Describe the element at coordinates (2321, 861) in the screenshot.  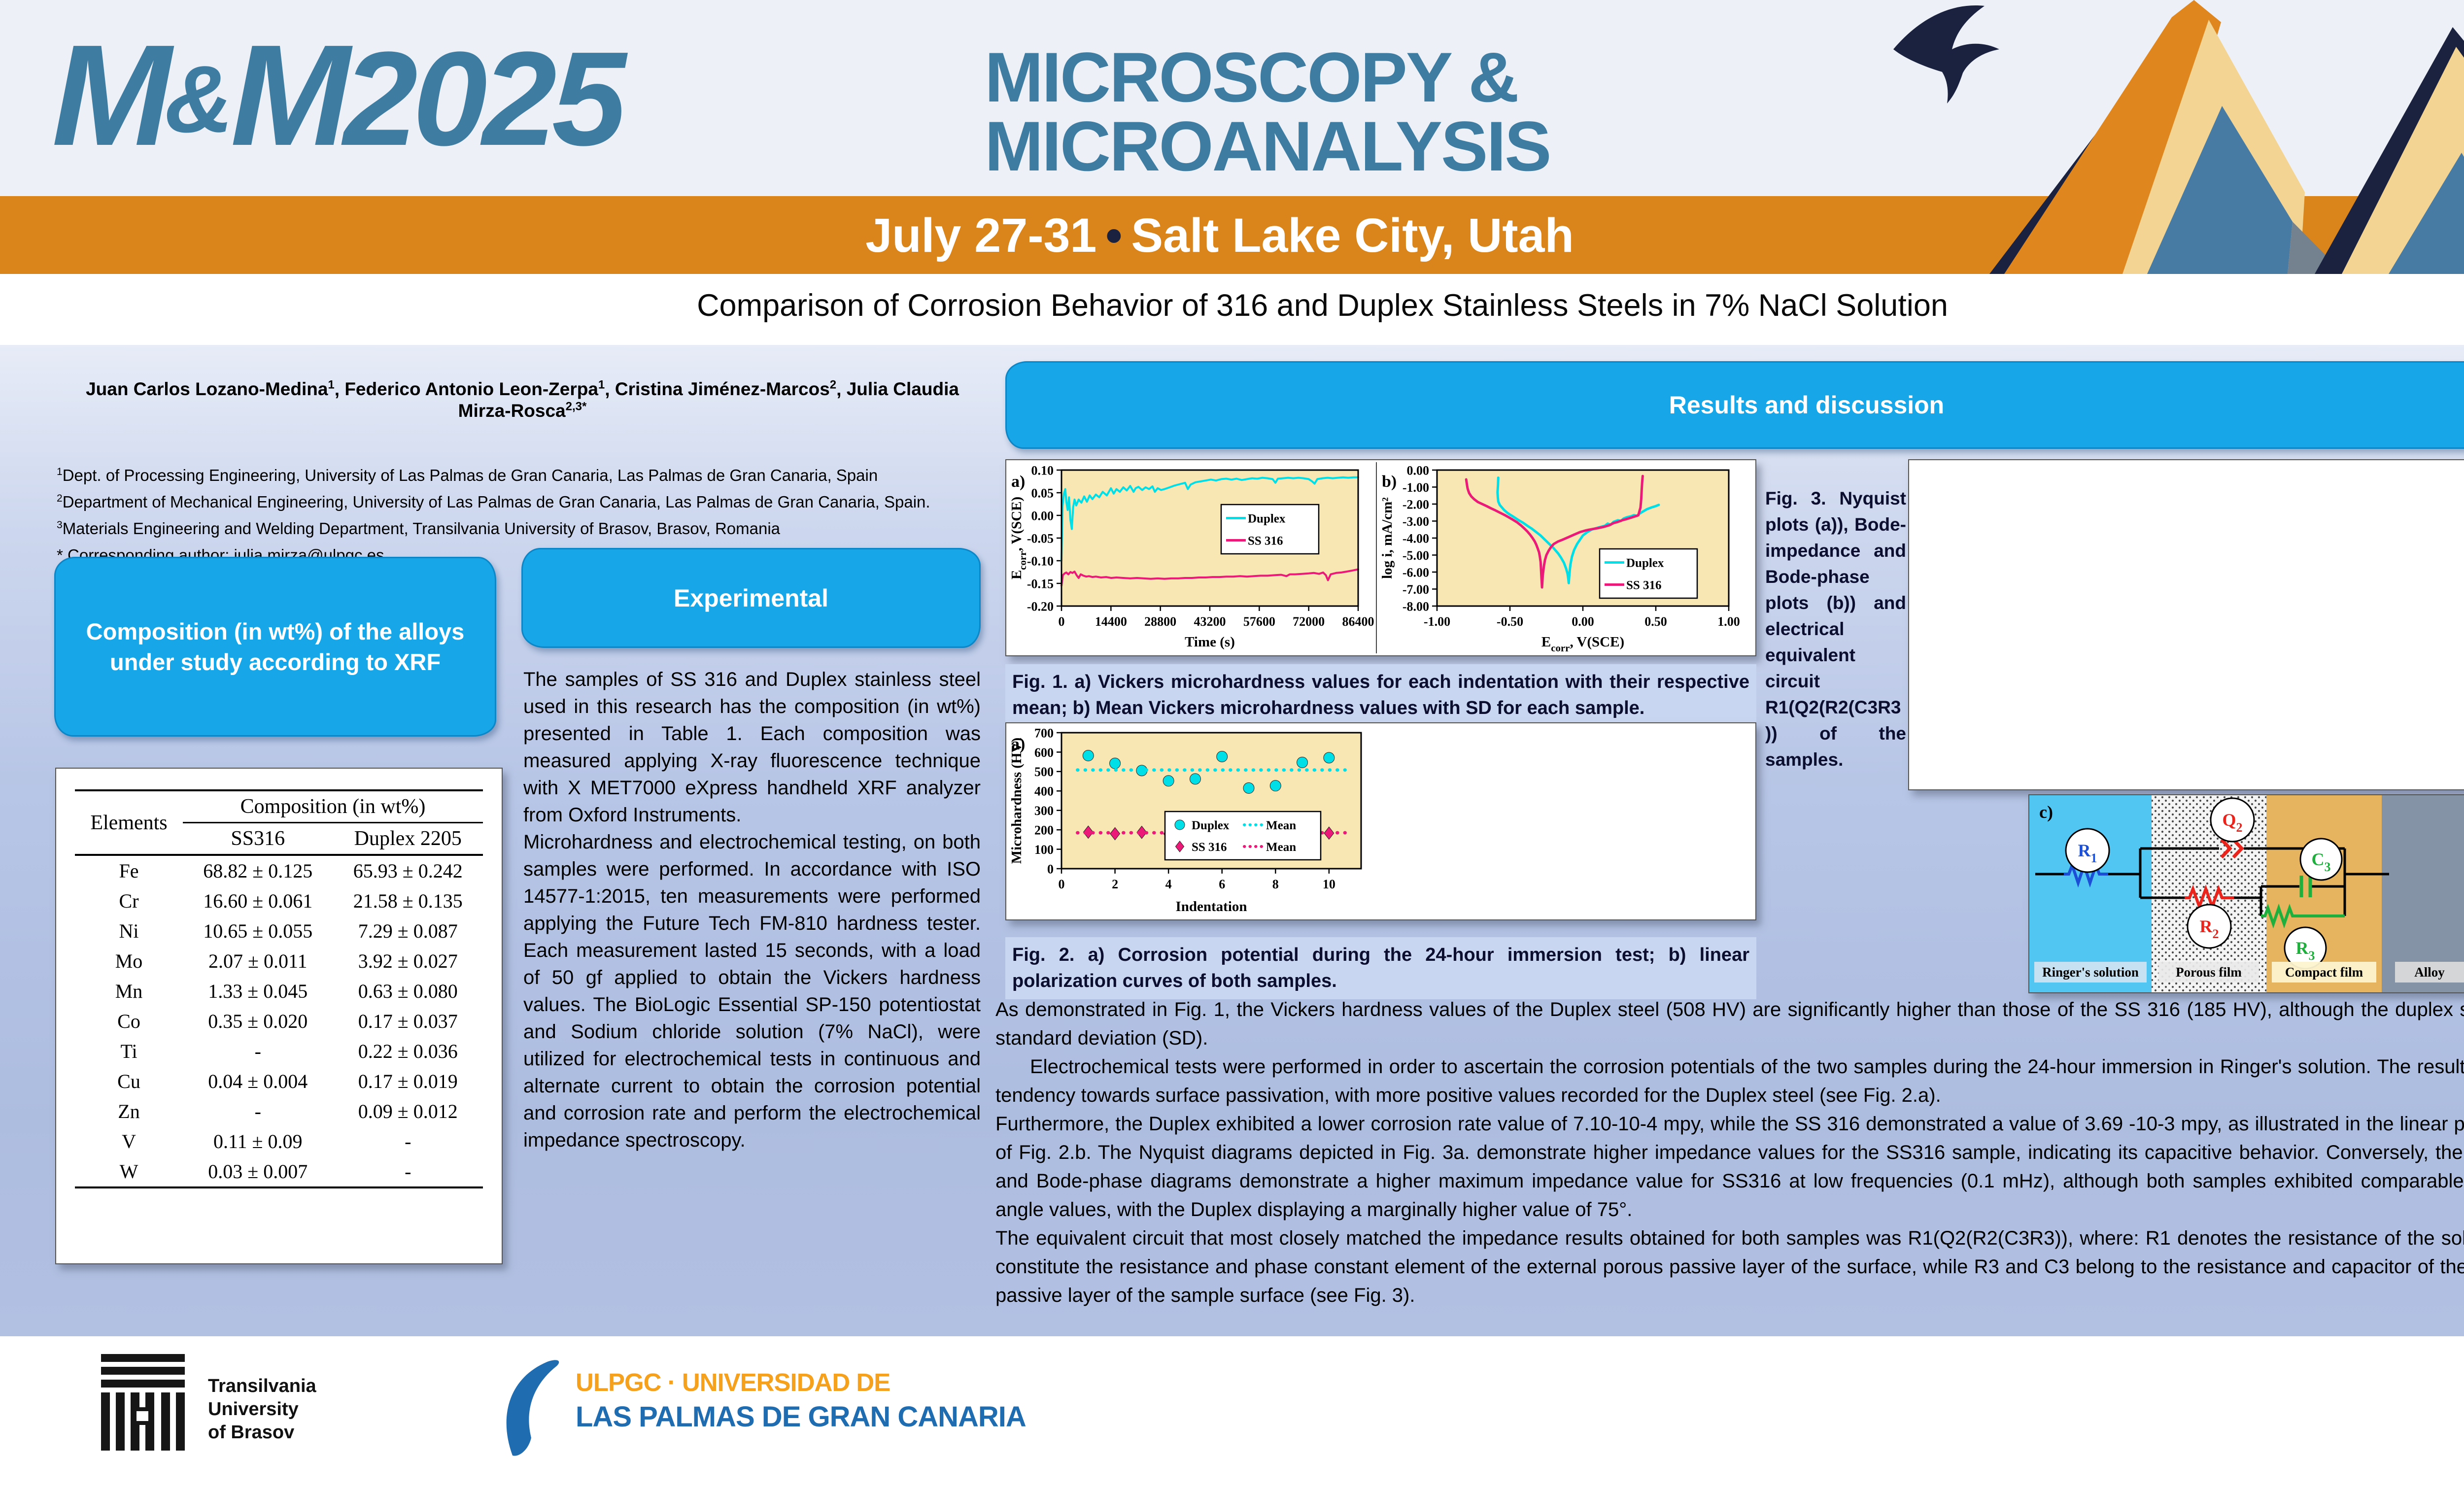
I see `svg-text: C3` at that location.